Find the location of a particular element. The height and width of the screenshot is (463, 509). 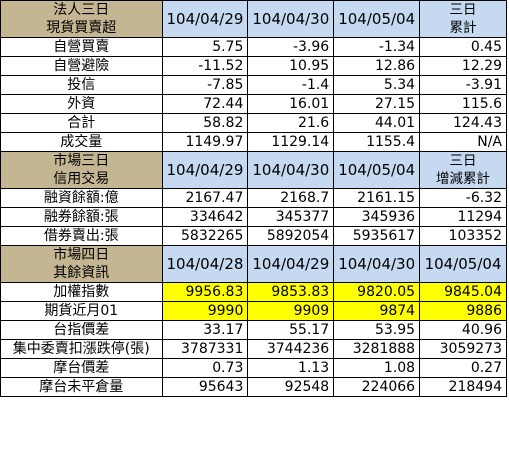

row-label: 台指價差 is located at coordinates (81, 330).